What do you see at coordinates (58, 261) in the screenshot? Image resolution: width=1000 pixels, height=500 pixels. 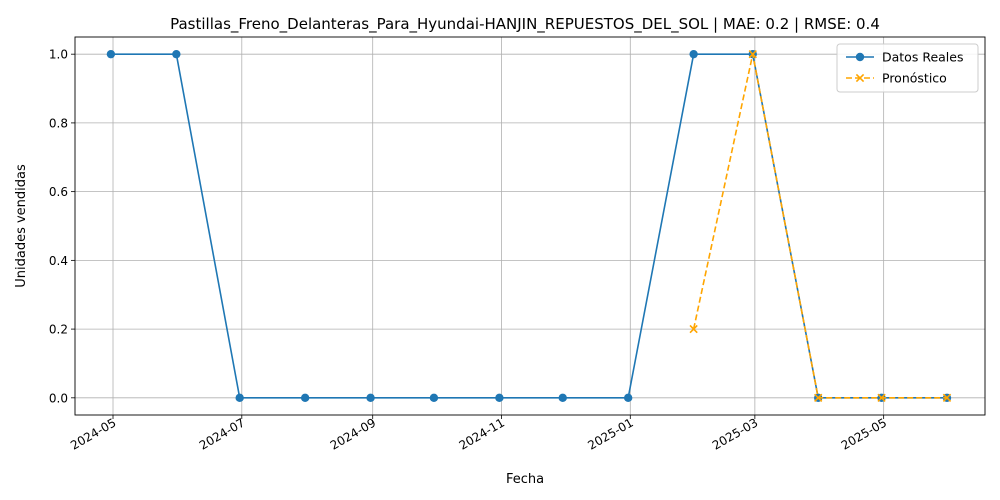 I see `y-tick-label: 0.4` at bounding box center [58, 261].